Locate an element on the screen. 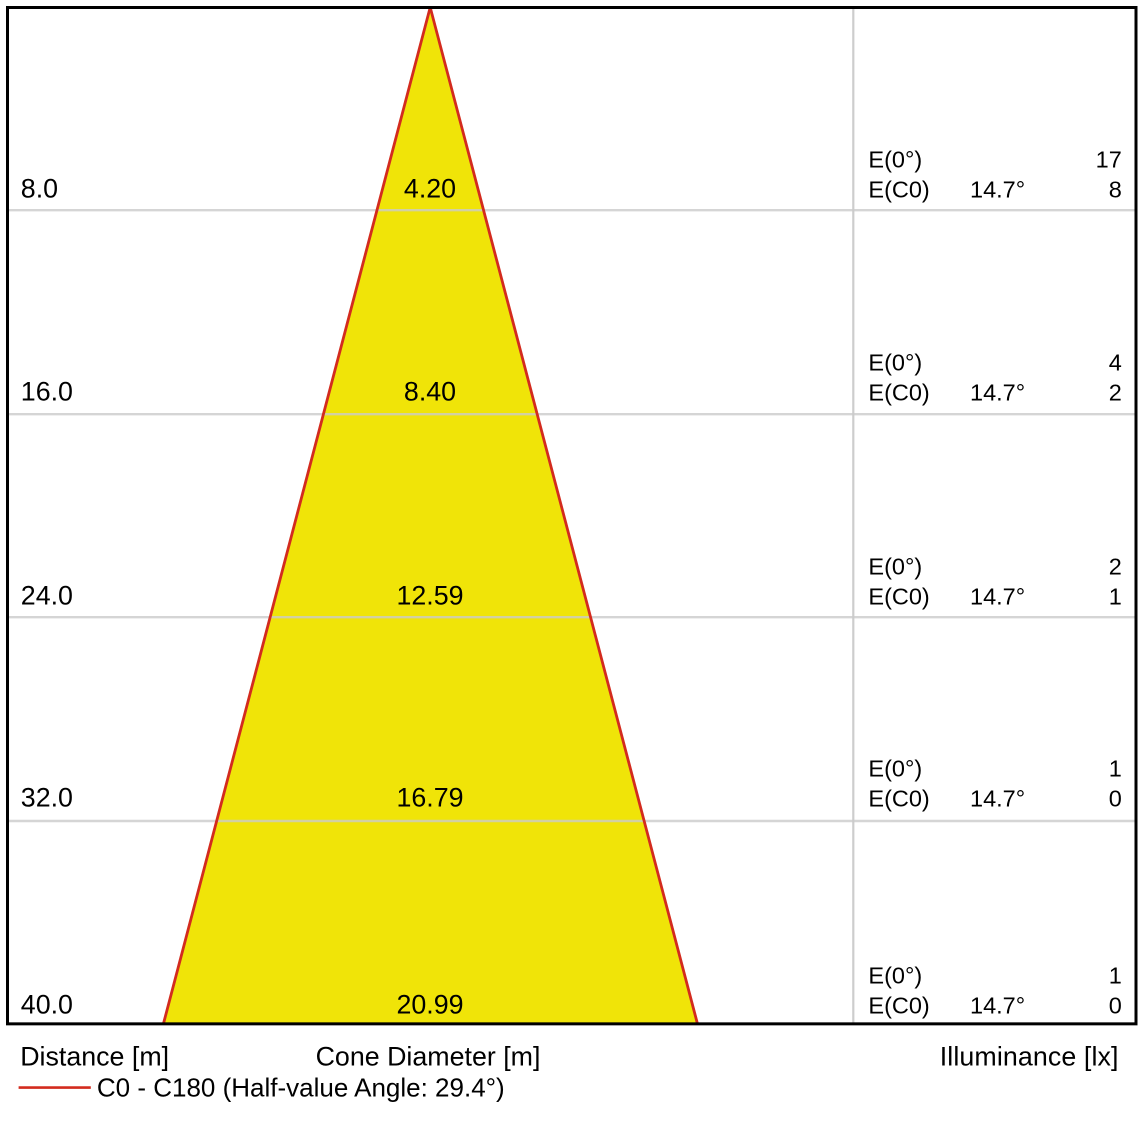 The image size is (1143, 1143). svg-text: 4 is located at coordinates (1115, 362).